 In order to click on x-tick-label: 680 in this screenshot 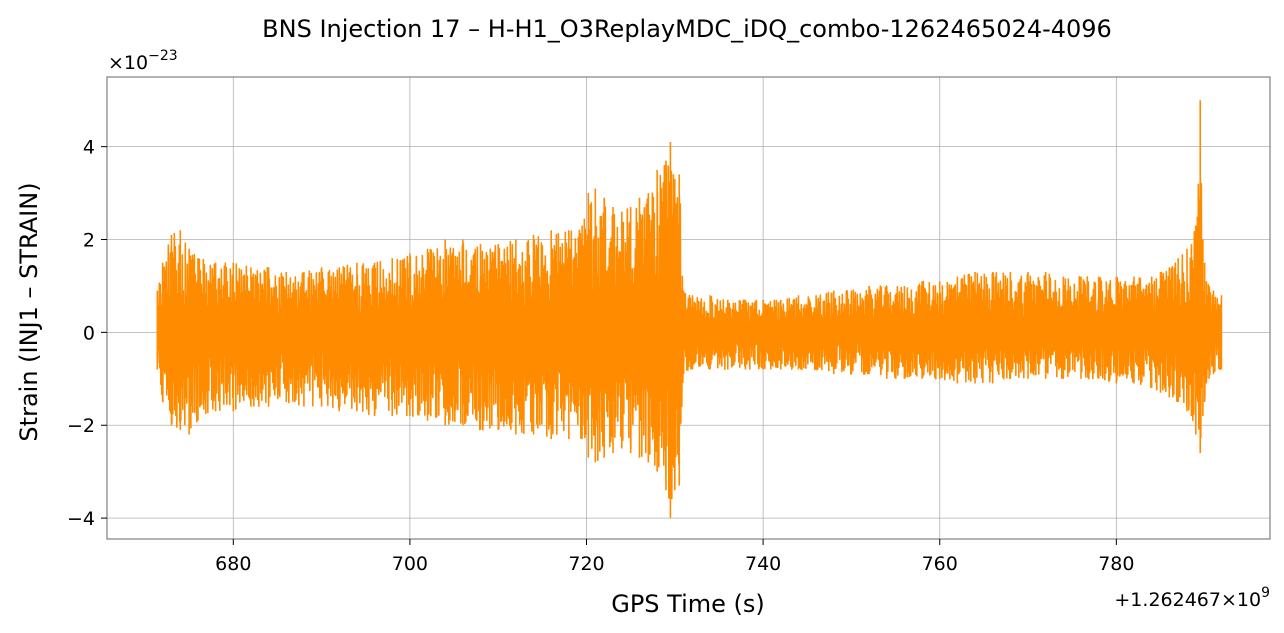, I will do `click(233, 564)`.